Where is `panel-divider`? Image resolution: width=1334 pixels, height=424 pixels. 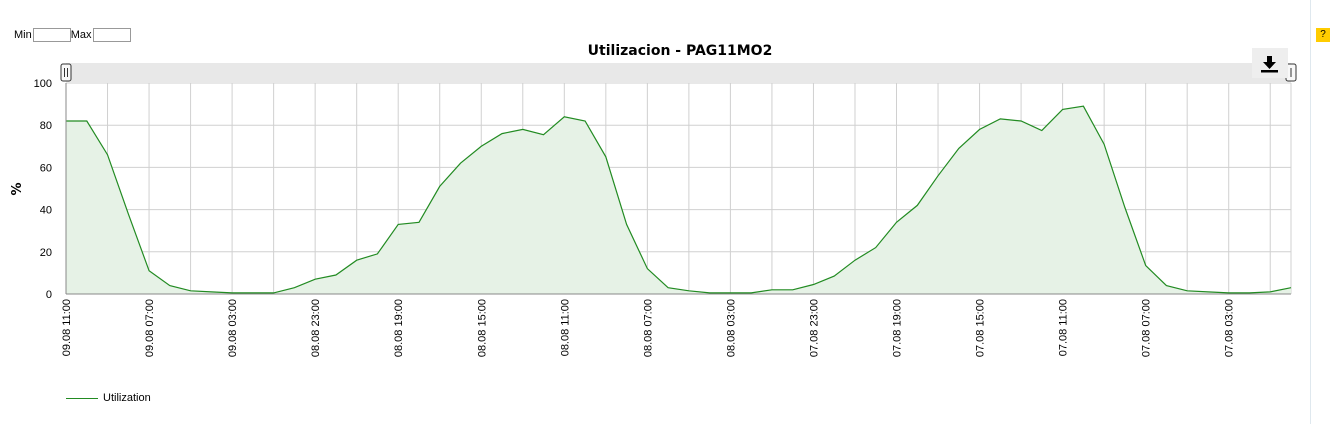 panel-divider is located at coordinates (1310, 212).